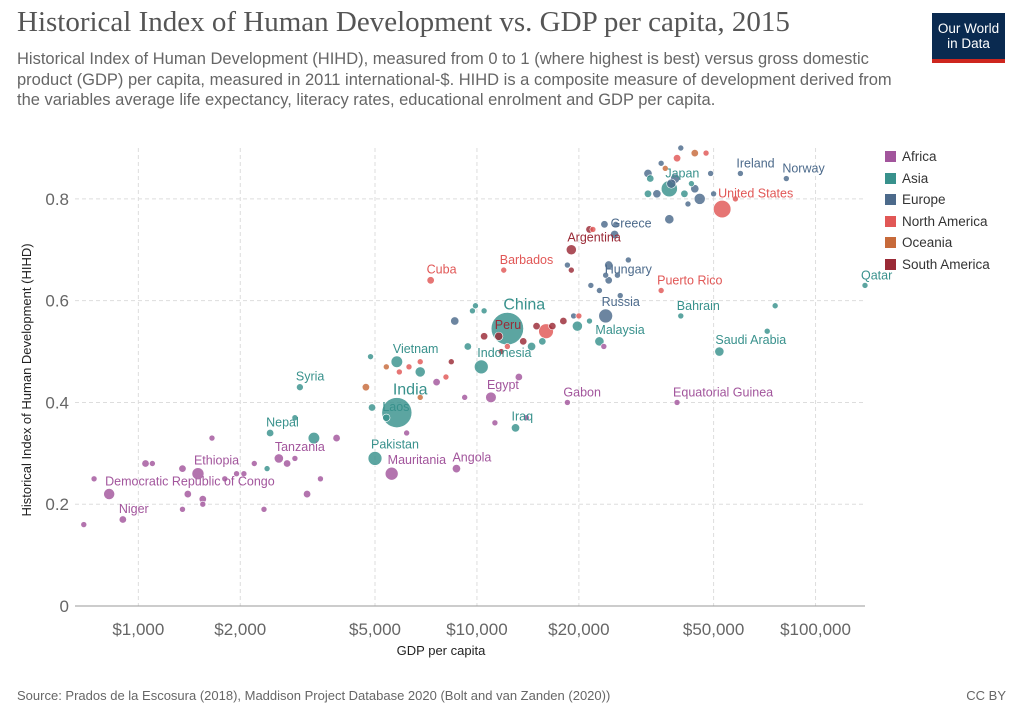 This screenshot has height=723, width=1024. I want to click on data-point-democratic-republic-of-congo, so click(109, 494).